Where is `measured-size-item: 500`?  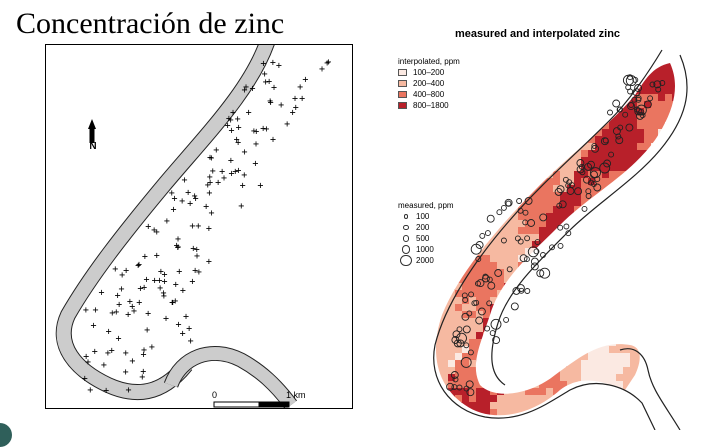
measured-size-item: 500 is located at coordinates (458, 238).